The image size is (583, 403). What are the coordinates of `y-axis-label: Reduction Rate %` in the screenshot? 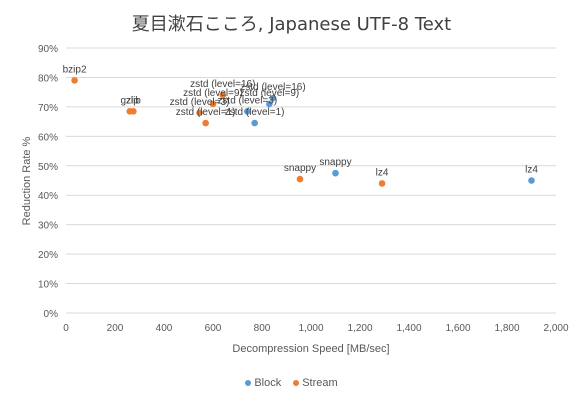 It's located at (27, 180).